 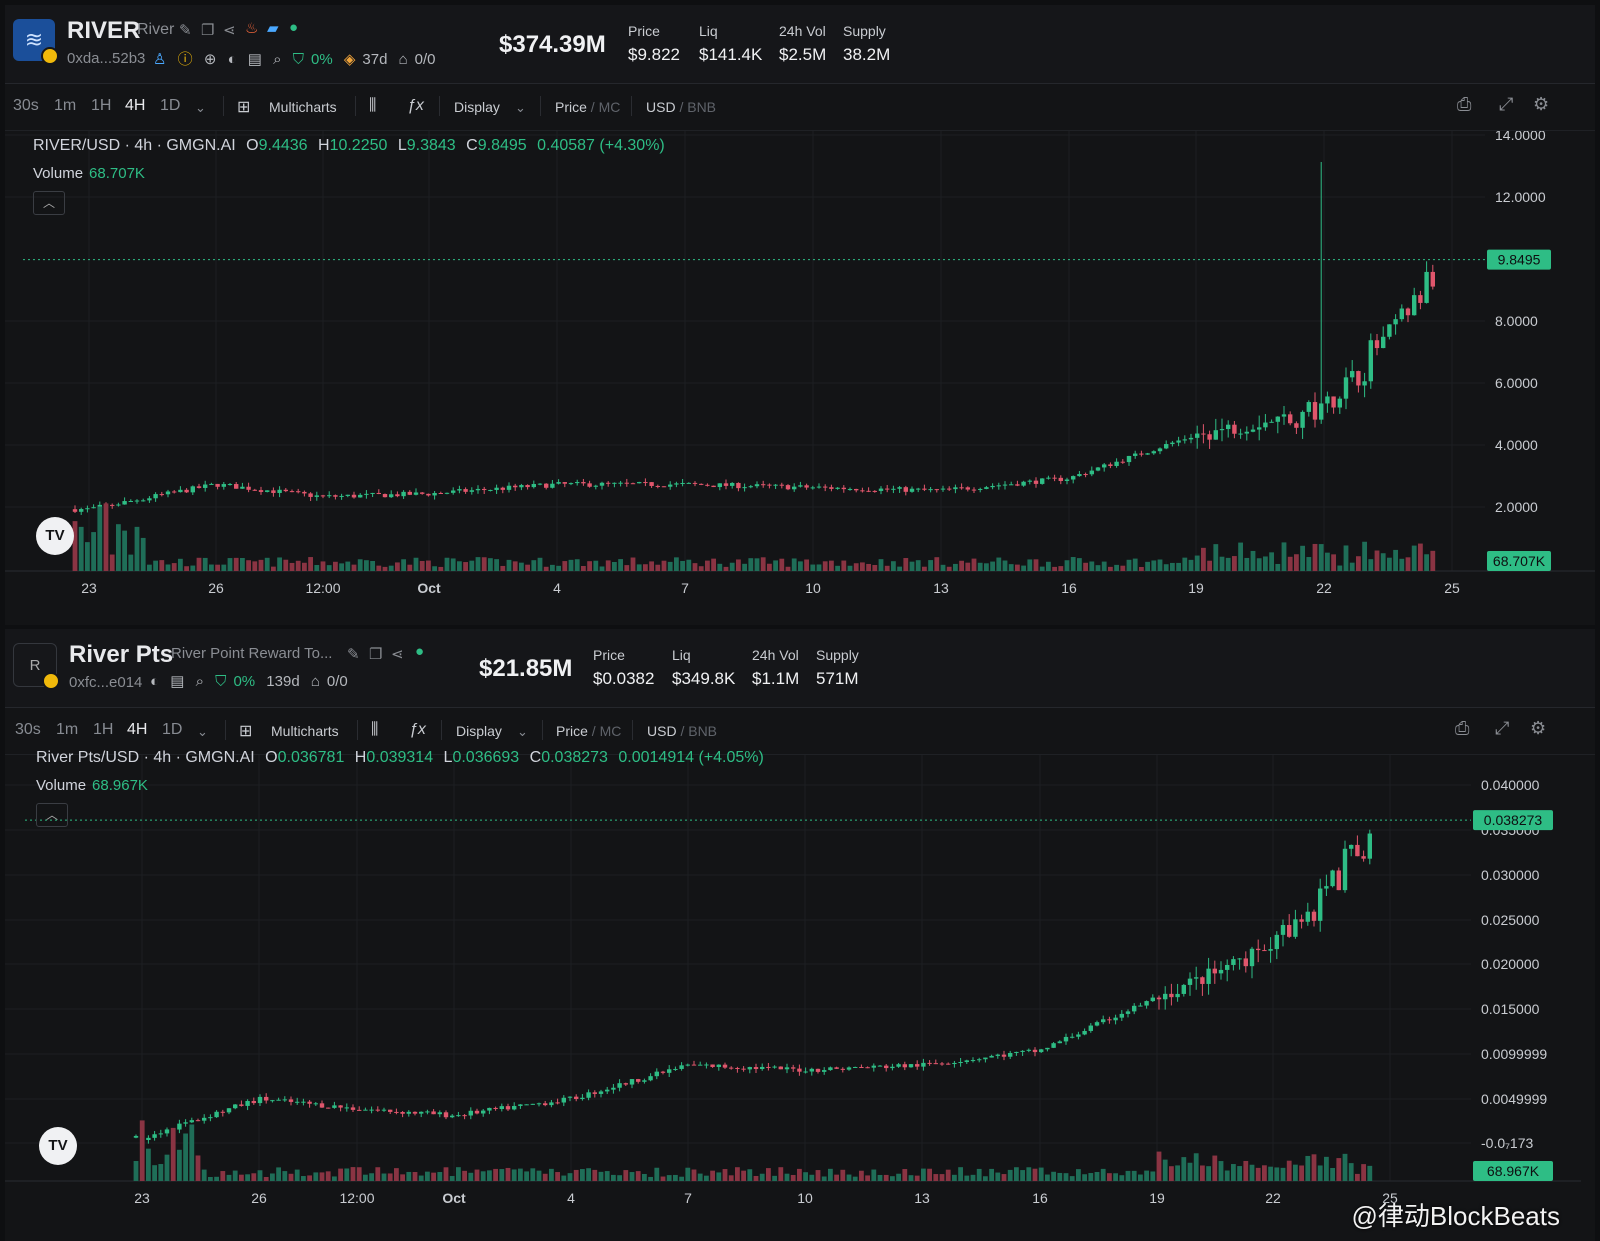 I want to click on contract-address: 0xda...52b3, so click(x=106, y=58).